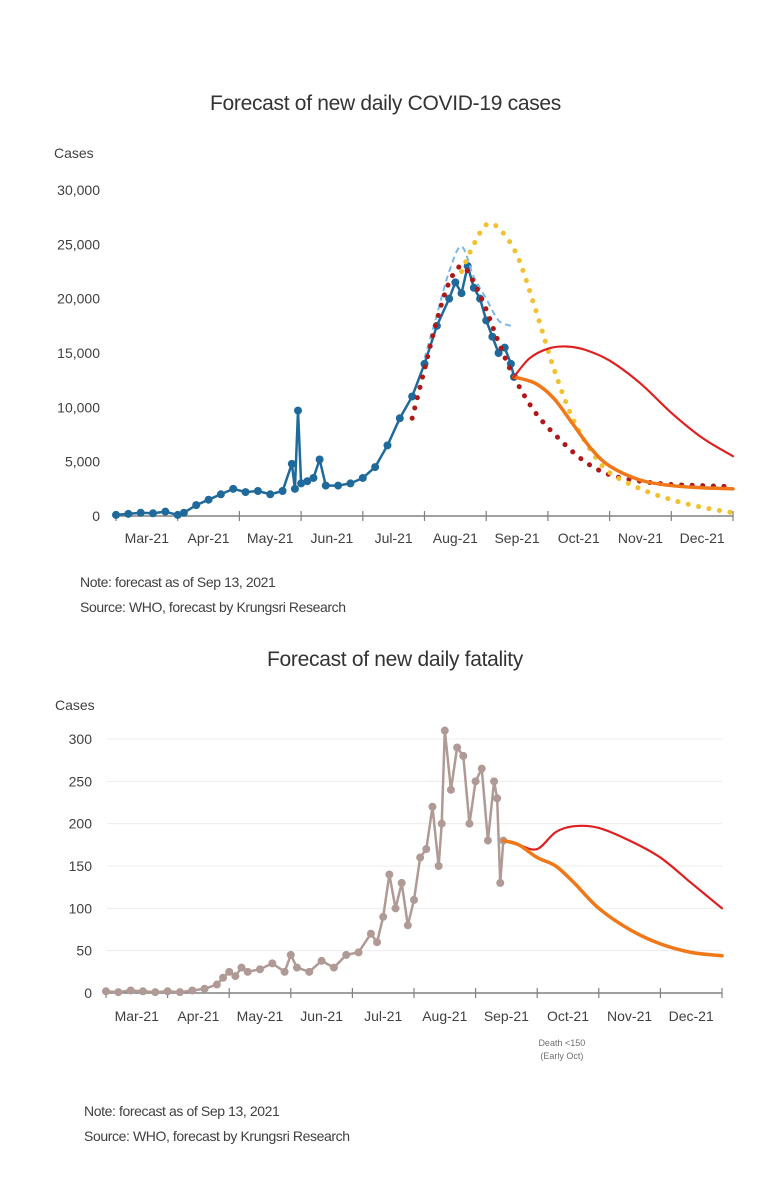  Describe the element at coordinates (81, 824) in the screenshot. I see `y-tick-label: 200` at that location.